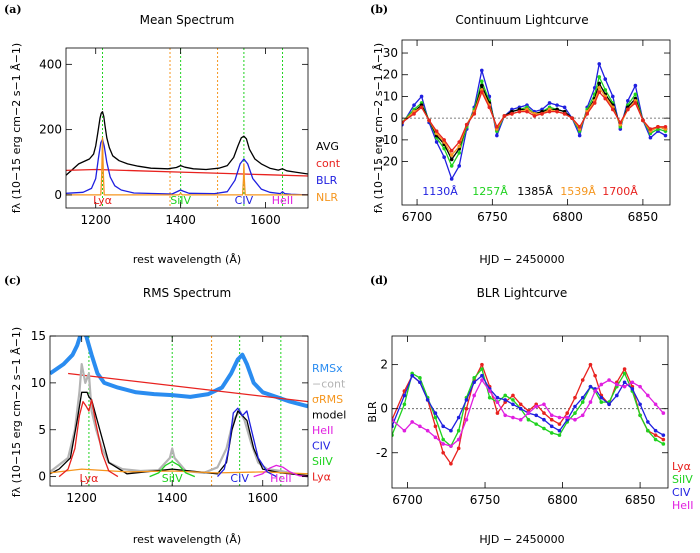 The width and height of the screenshot is (700, 553). I want to click on plot-area, so click(530, 414).